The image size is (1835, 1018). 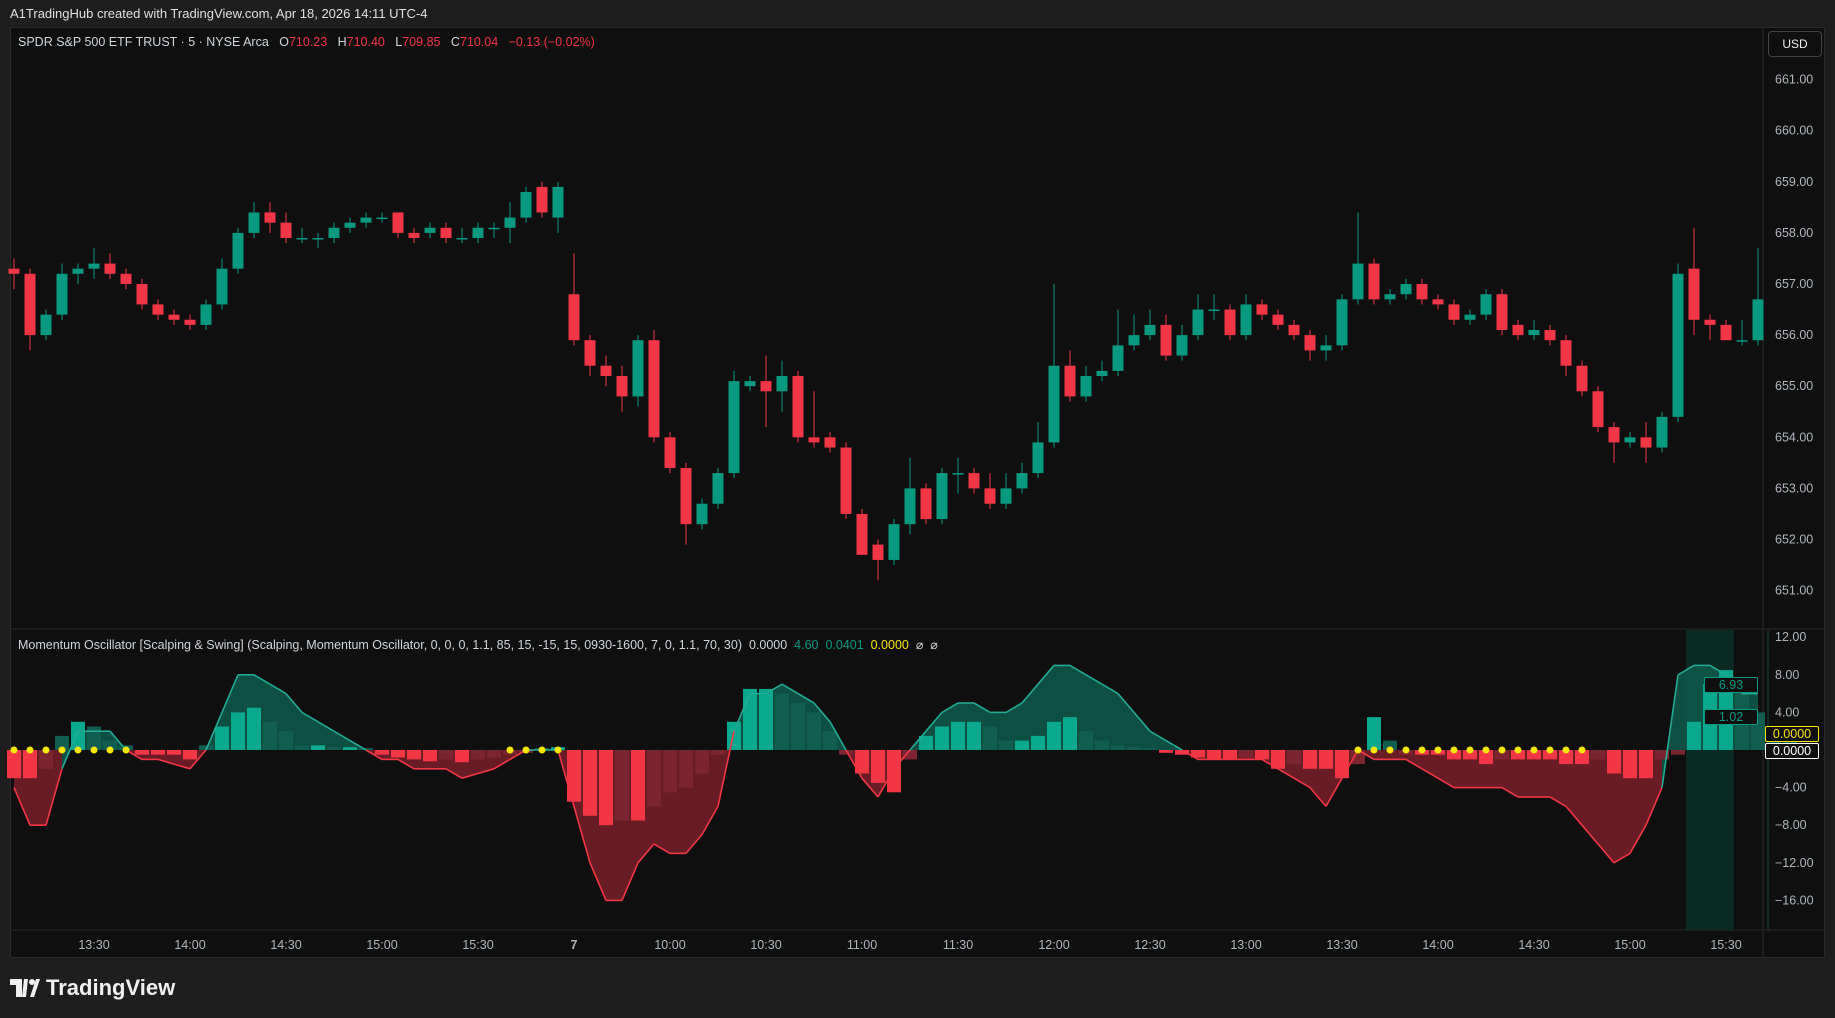 What do you see at coordinates (92, 988) in the screenshot?
I see `tradingview-logo: TradingView` at bounding box center [92, 988].